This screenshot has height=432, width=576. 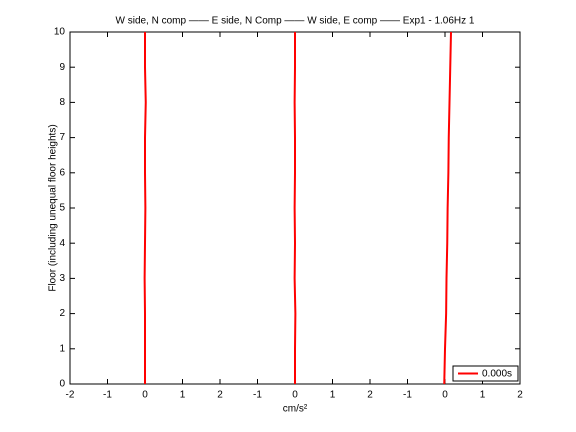 I want to click on y-axis-label: Floor (including unequal floor heights), so click(x=53, y=207).